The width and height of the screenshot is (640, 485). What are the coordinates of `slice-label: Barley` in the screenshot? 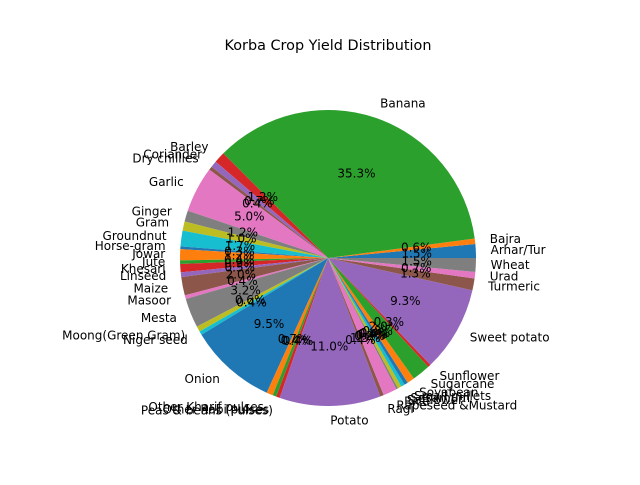 It's located at (189, 147).